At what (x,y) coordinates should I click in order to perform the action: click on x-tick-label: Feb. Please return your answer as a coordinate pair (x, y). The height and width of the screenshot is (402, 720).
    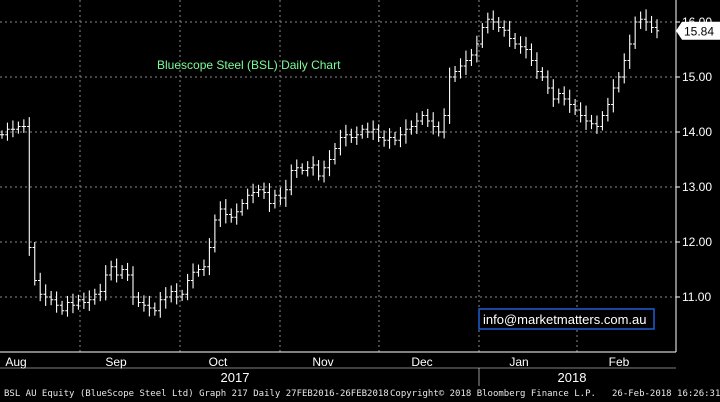
    Looking at the image, I should click on (619, 362).